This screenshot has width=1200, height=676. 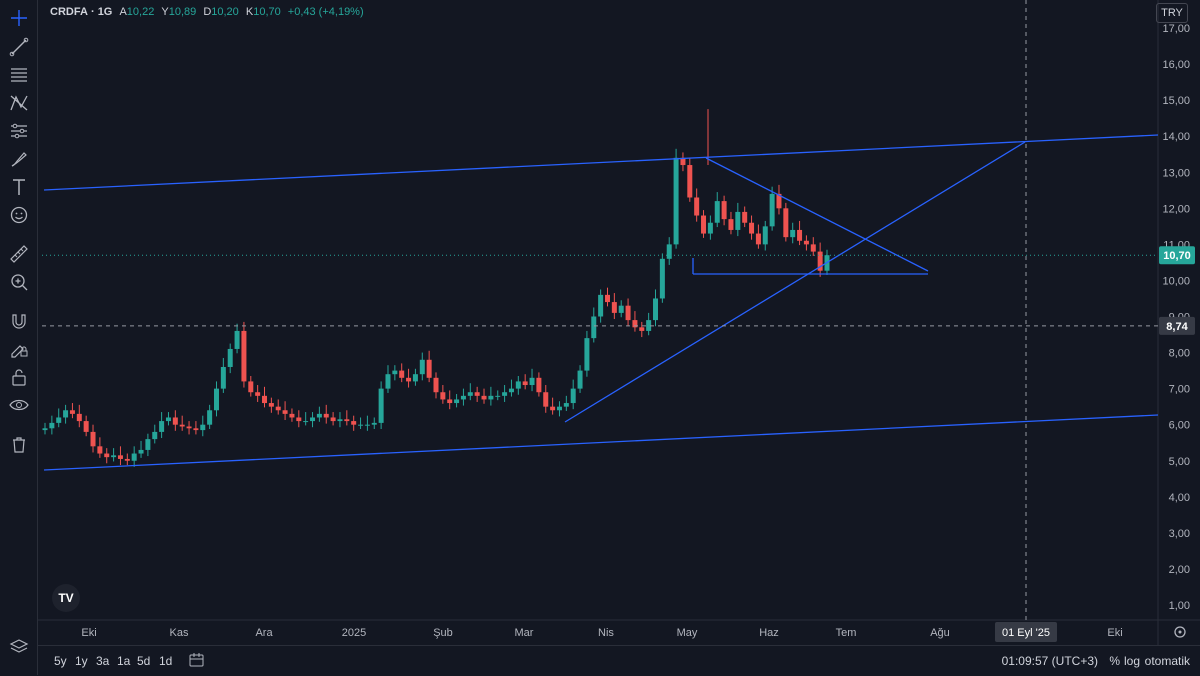 I want to click on crosshair-price-badge, so click(x=1177, y=325).